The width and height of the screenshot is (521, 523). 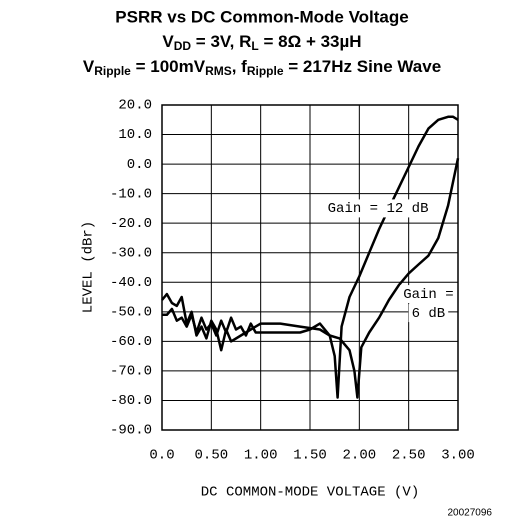 I want to click on y-tick-label: -30.0, so click(x=131, y=253).